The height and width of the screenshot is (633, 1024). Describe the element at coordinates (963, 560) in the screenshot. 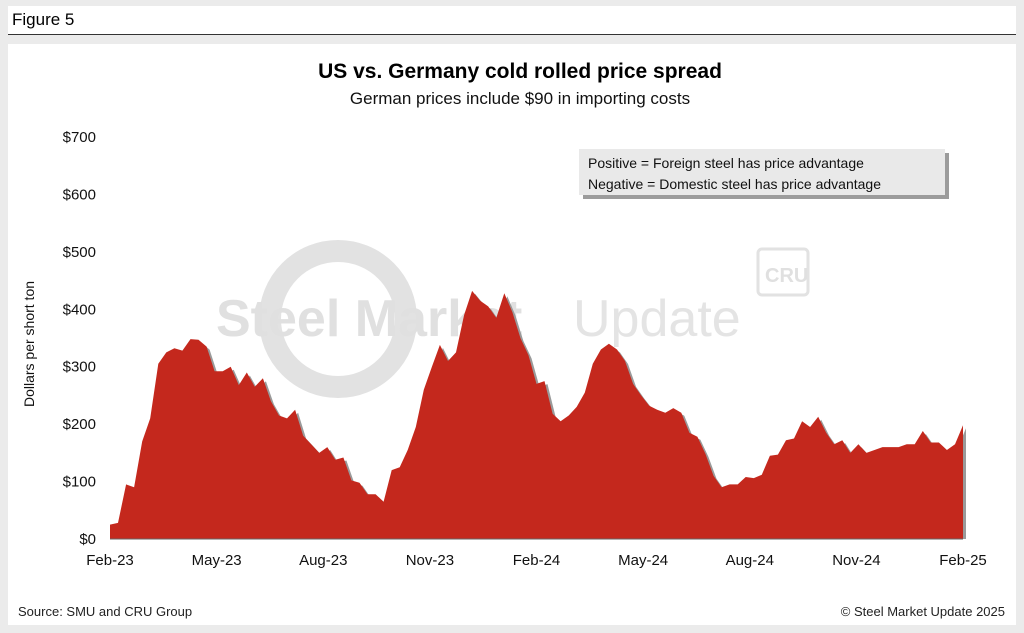

I see `x-tick-label: Feb-25` at that location.